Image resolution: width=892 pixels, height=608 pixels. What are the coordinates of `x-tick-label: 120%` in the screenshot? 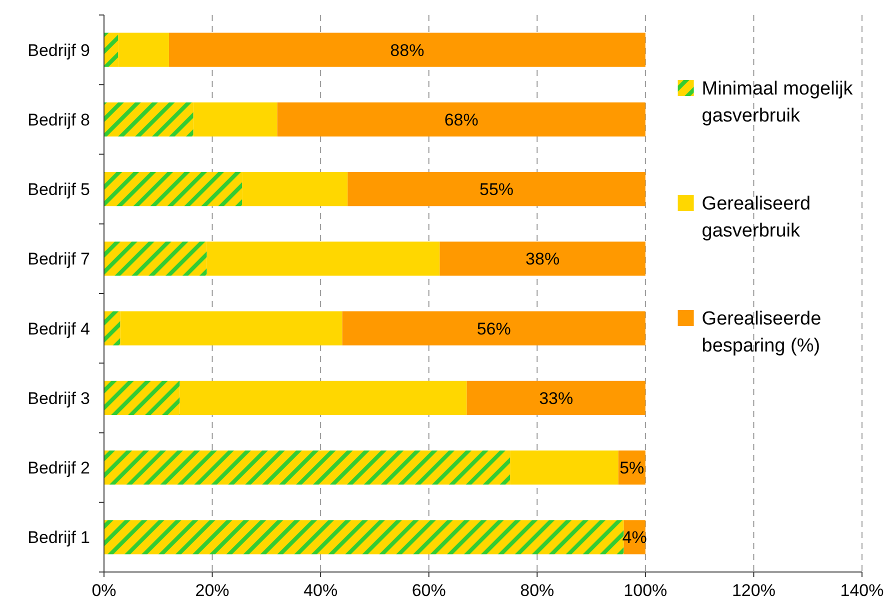 It's located at (754, 590).